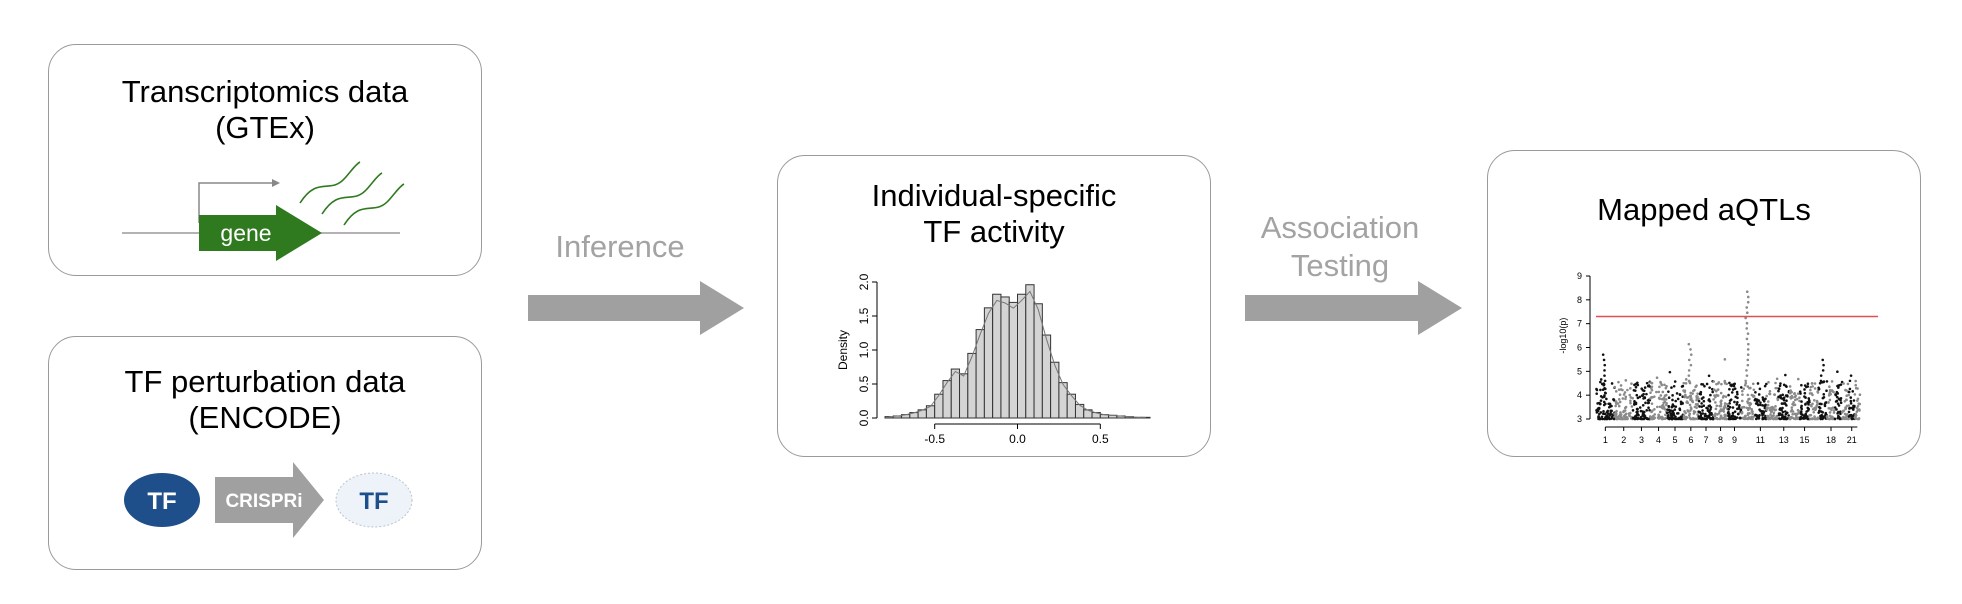 This screenshot has height=604, width=1962. I want to click on manhattan-ytick-label: 5, so click(1579, 371).